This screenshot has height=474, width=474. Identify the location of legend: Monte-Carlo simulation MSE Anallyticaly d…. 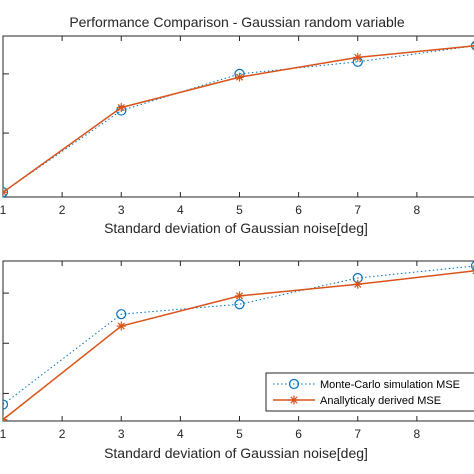
(369, 392).